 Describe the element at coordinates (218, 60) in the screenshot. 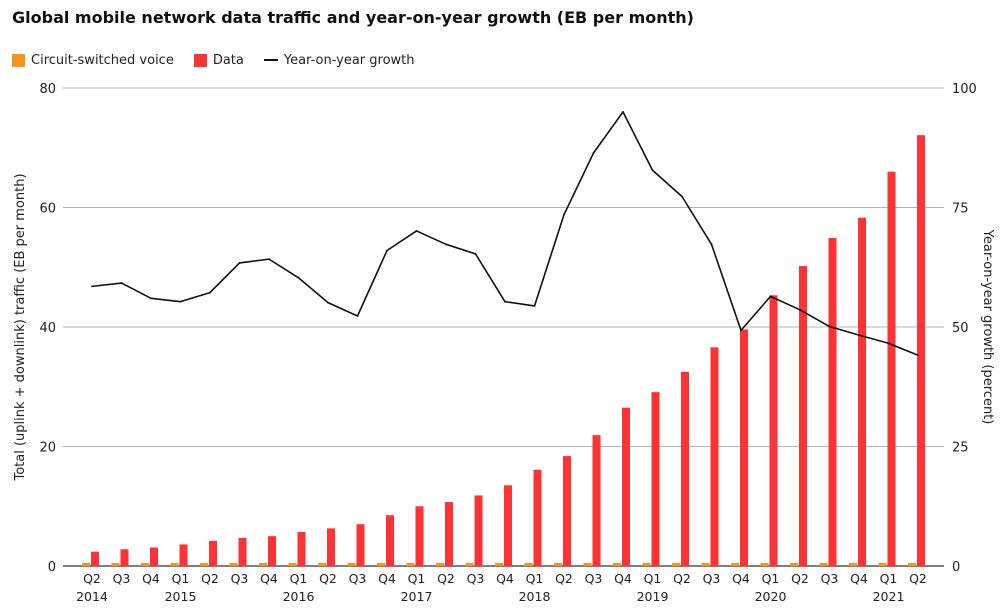

I see `legend-item-data: Data` at that location.